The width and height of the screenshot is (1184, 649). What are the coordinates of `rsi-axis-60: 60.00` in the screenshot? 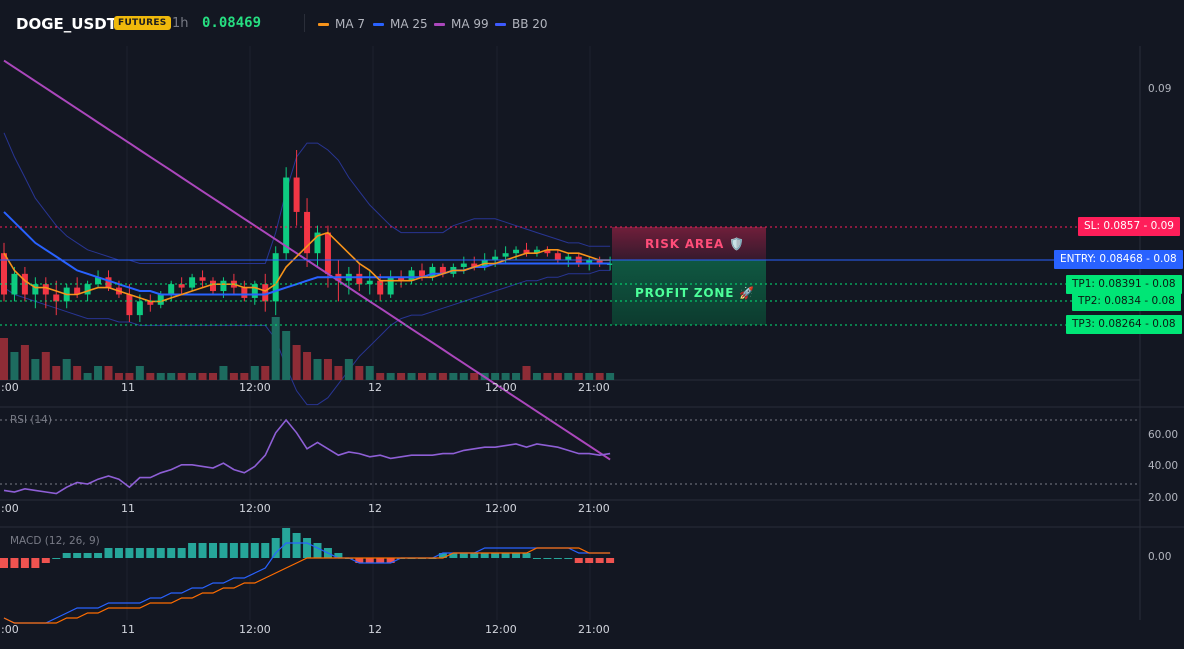 It's located at (1163, 435).